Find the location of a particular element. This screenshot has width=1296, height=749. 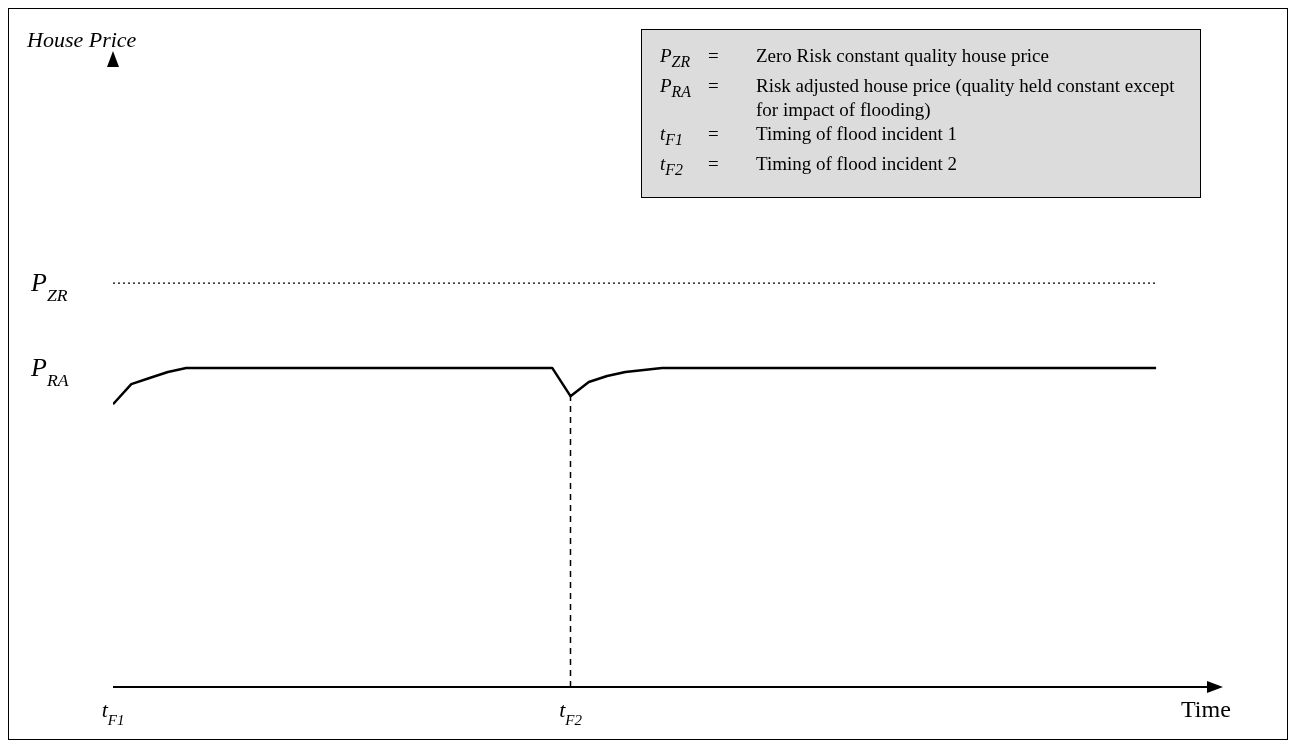

text: t$_{F2}$ = Timing of flood incident 2 is located at coordinates (808, 165).